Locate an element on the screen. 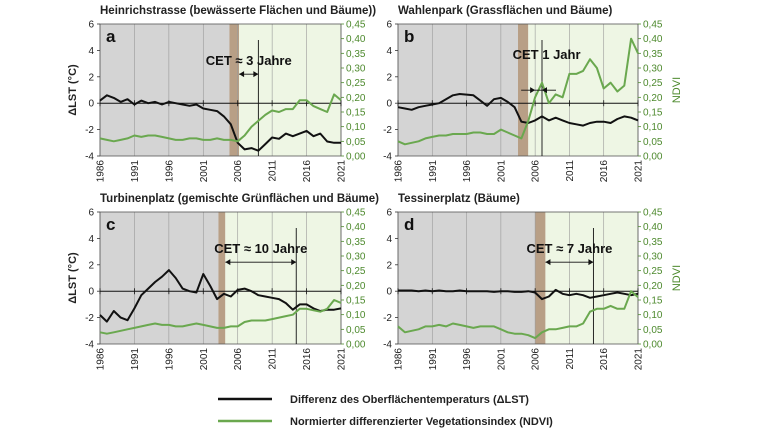  panel-letter: d is located at coordinates (409, 224).